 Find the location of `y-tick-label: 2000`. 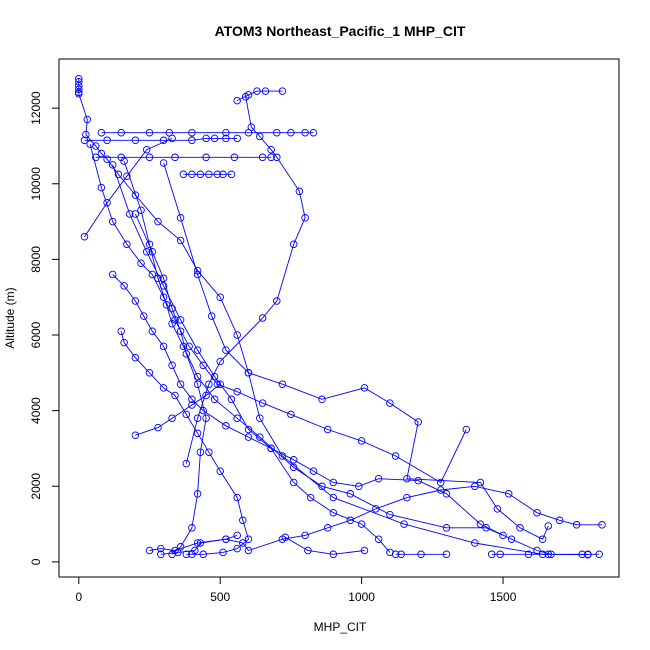

y-tick-label: 2000 is located at coordinates (36, 486).